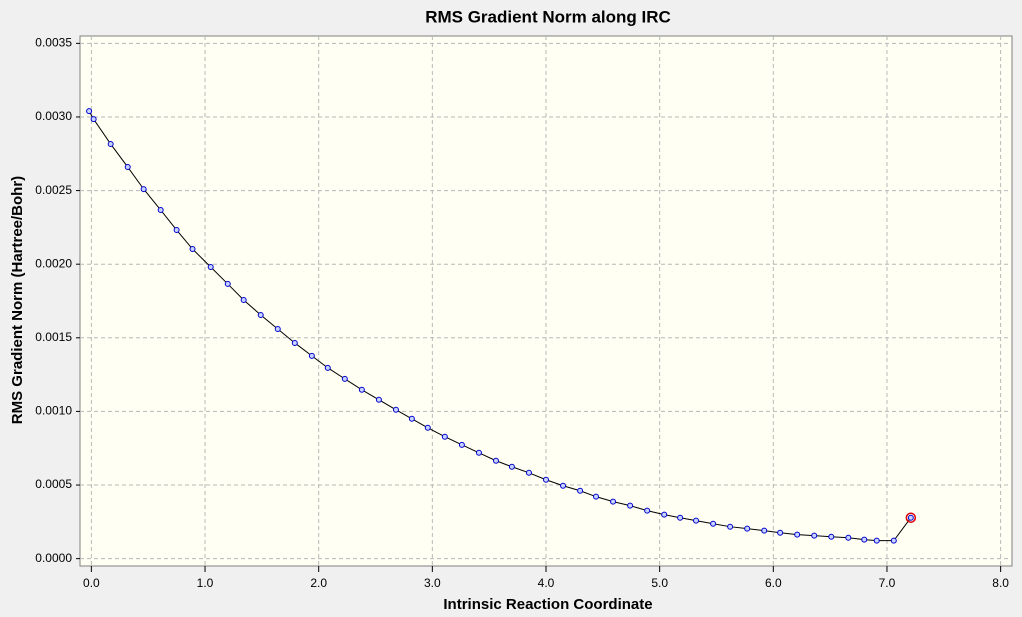  Describe the element at coordinates (53, 263) in the screenshot. I see `y-tick-label: 0.0020` at that location.